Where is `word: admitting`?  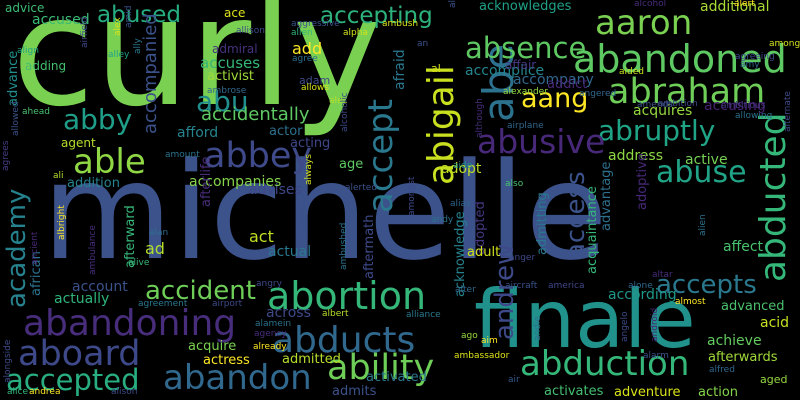 word: admitting is located at coordinates (542, 223).